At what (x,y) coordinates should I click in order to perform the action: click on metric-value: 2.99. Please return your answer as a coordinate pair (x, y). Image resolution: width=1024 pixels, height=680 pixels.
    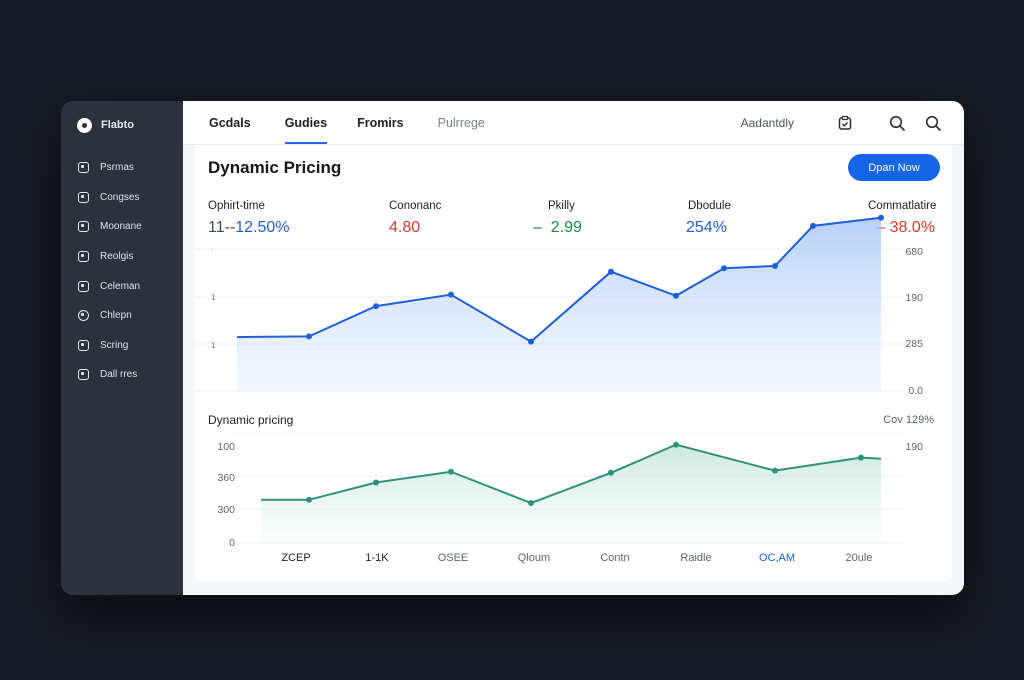
    Looking at the image, I should click on (566, 227).